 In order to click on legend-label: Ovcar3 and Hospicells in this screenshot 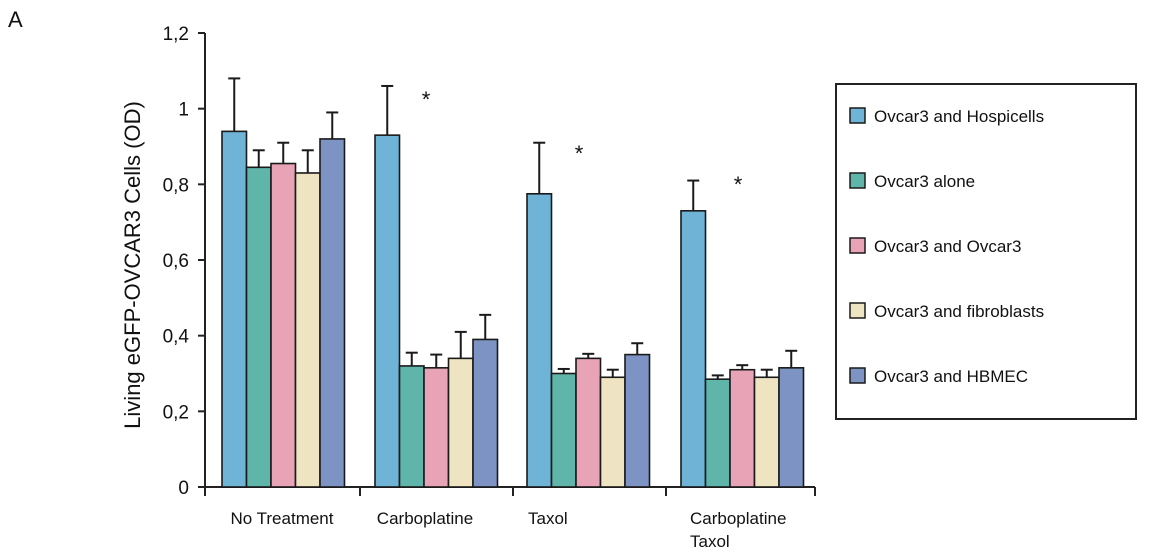, I will do `click(959, 116)`.